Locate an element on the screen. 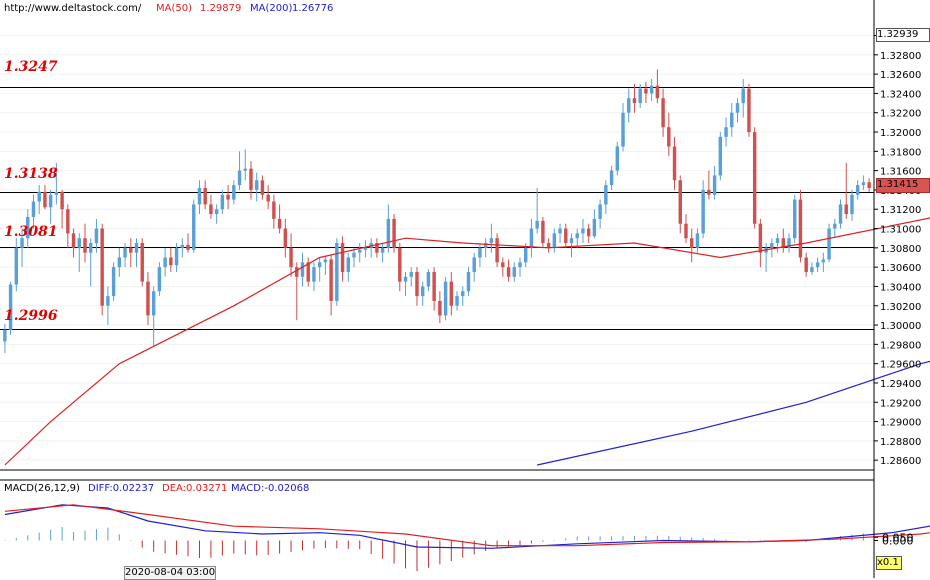 The height and width of the screenshot is (580, 930). last-price-marker: 1.31415 is located at coordinates (903, 185).